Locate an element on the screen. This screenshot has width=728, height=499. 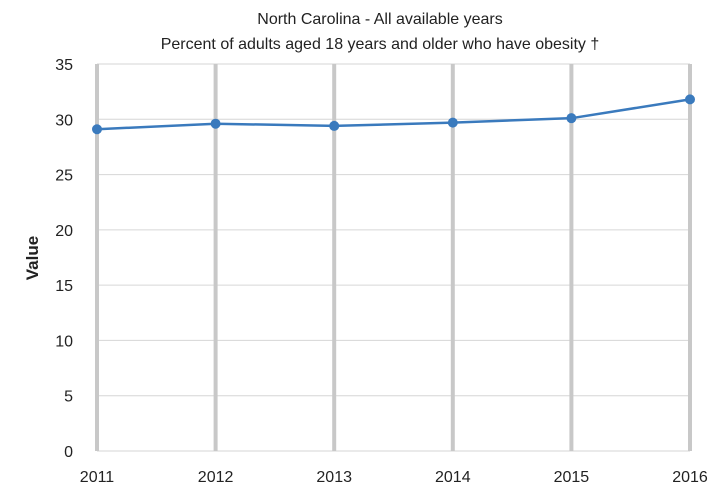
x-tick-label: 2014 is located at coordinates (453, 477).